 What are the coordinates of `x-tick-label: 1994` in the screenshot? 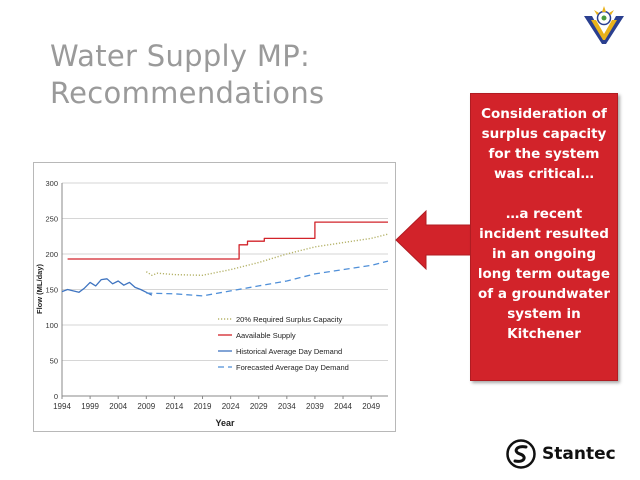 It's located at (62, 406).